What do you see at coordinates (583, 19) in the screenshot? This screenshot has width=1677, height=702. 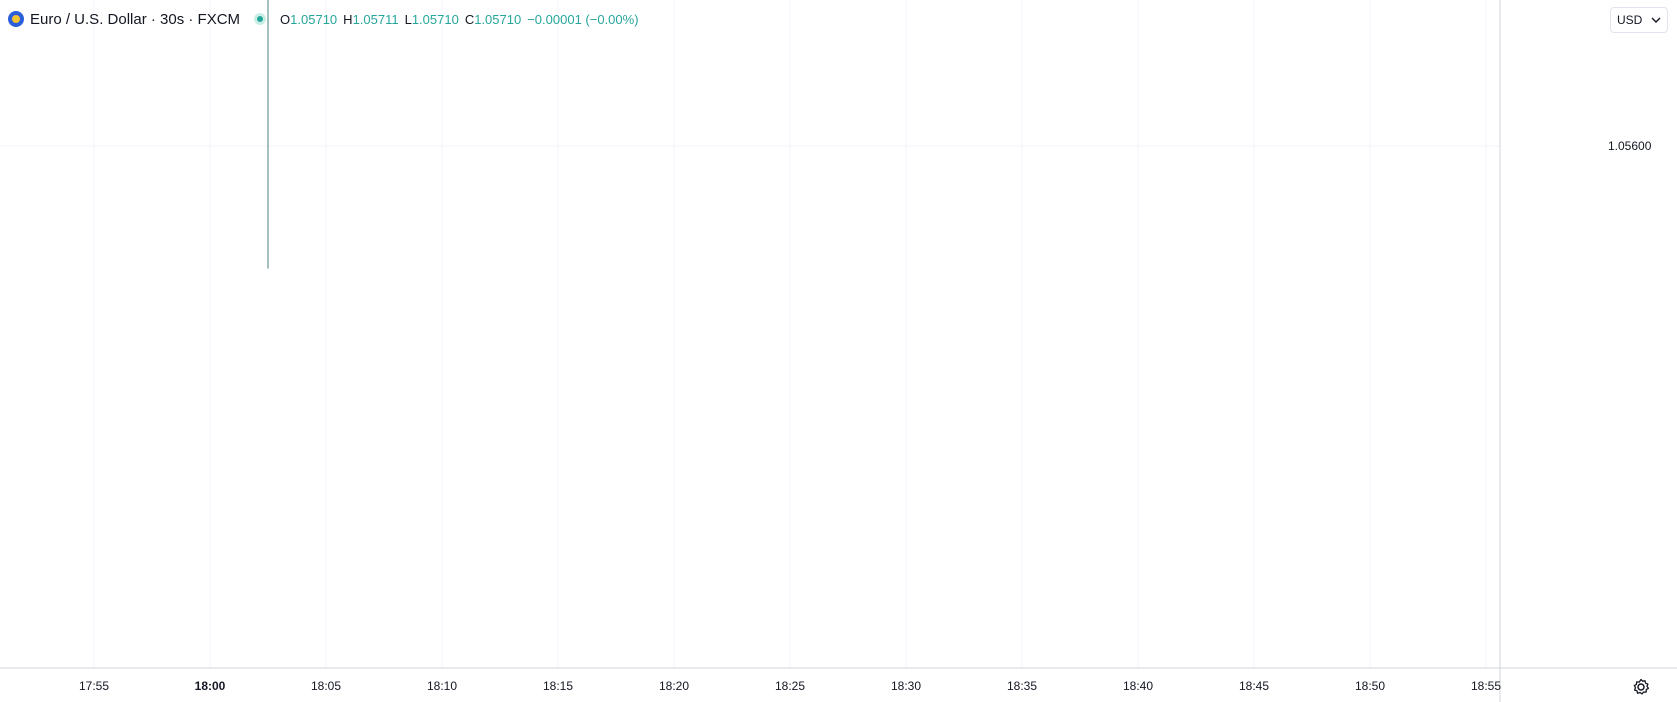 I see `change-value: −0.00001 (−0.00%)` at bounding box center [583, 19].